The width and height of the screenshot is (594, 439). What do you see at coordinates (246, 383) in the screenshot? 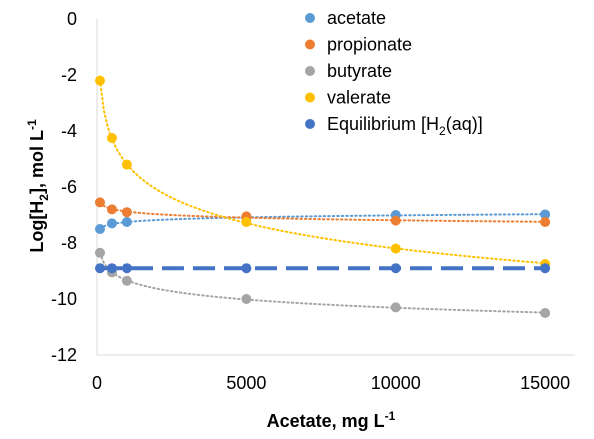
I see `x-tick-label: 5000` at bounding box center [246, 383].